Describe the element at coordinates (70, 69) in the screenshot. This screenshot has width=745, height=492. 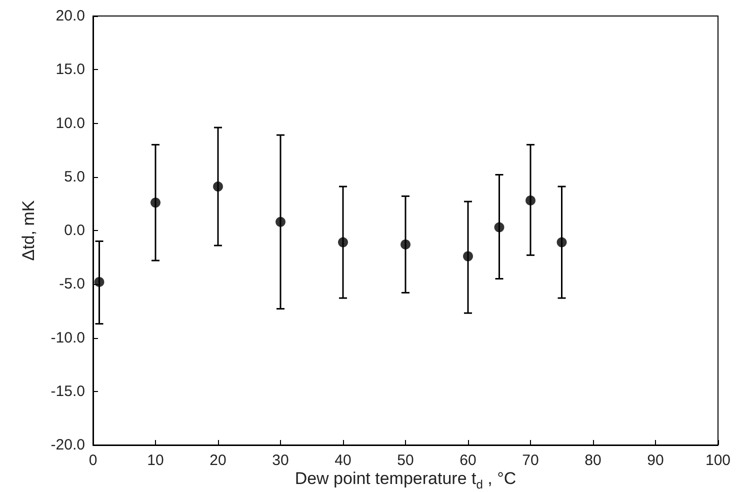
I see `y-tick-label: 15.0` at that location.